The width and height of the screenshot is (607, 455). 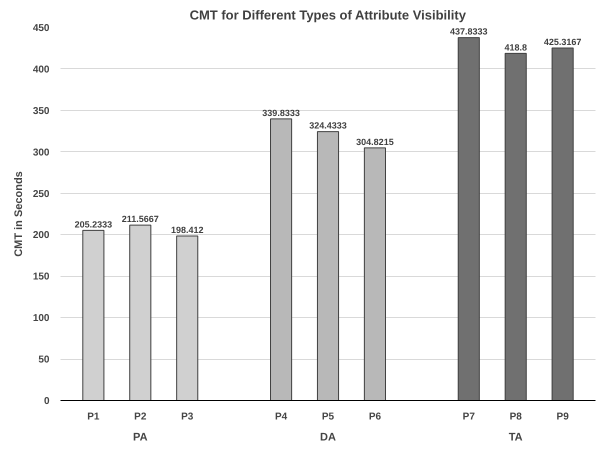 I want to click on text: PA, so click(x=140, y=438).